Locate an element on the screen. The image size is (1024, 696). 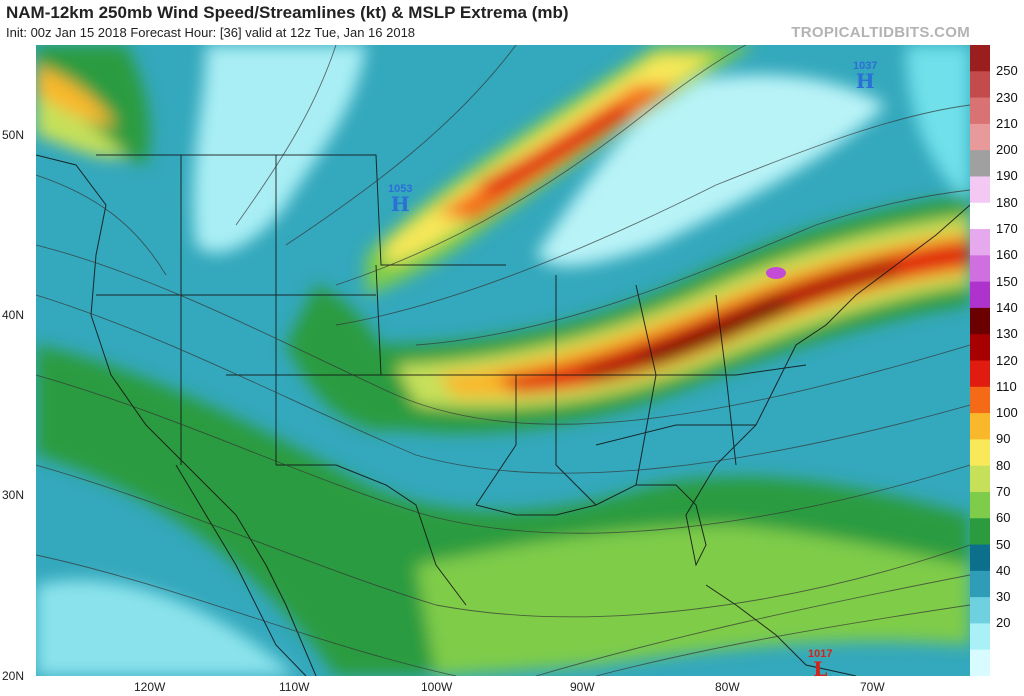
colorbar-label: 20 is located at coordinates (1003, 623).